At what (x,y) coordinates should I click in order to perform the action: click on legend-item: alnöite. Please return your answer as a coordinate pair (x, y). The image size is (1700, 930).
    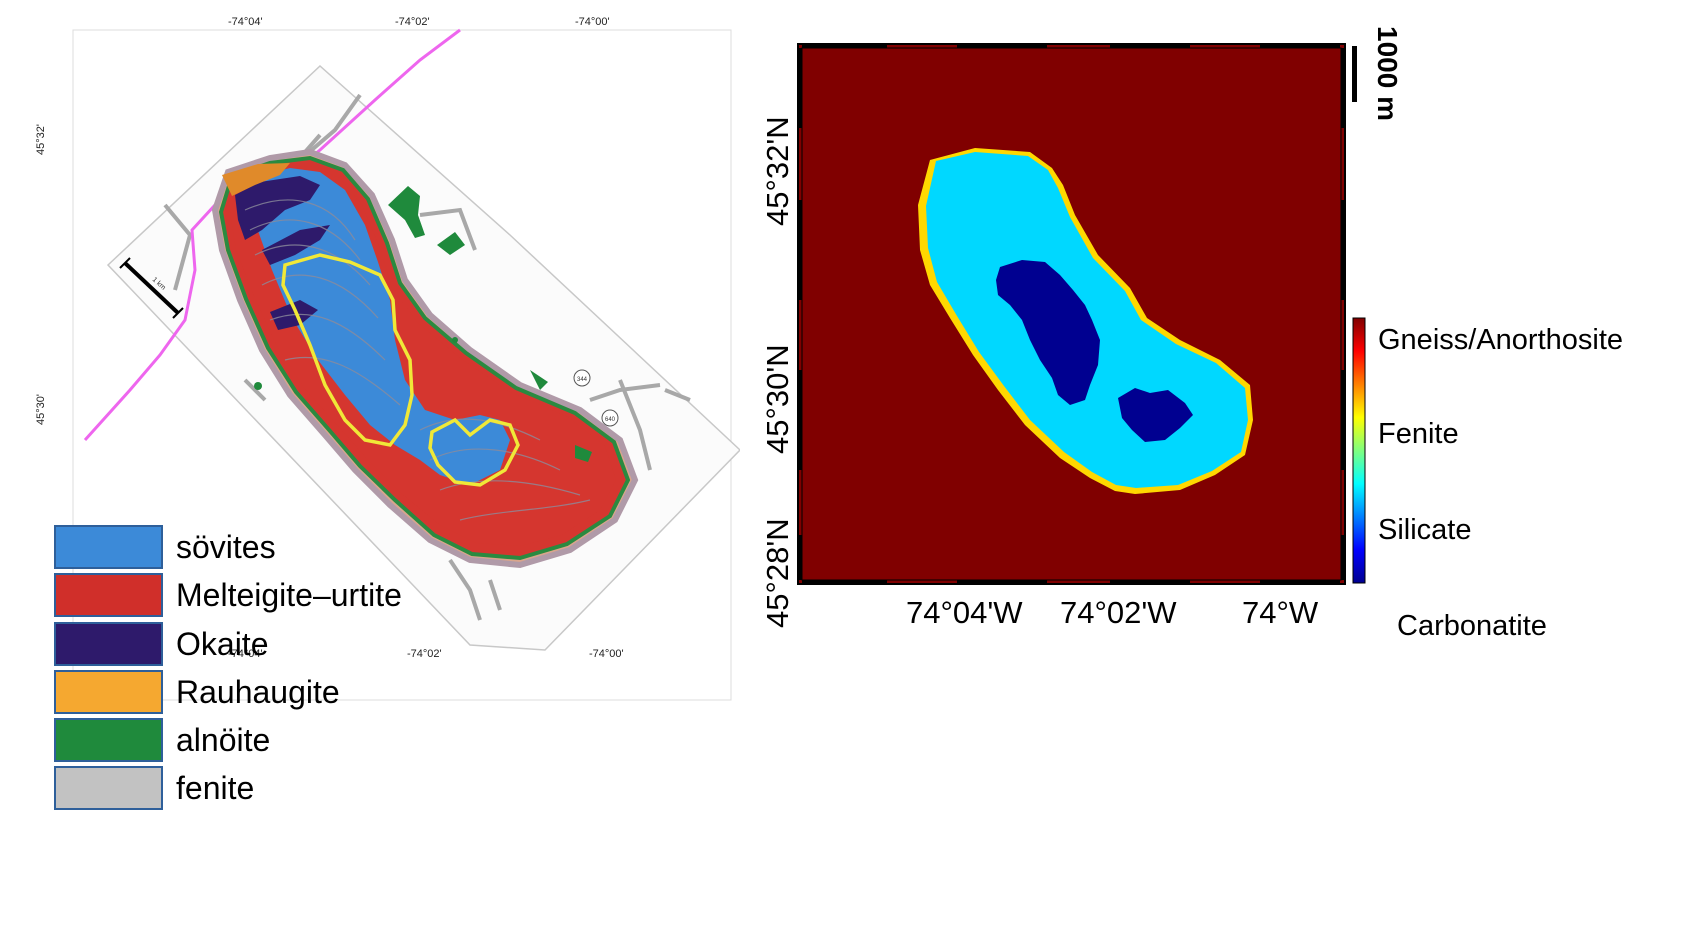
    Looking at the image, I should click on (404, 741).